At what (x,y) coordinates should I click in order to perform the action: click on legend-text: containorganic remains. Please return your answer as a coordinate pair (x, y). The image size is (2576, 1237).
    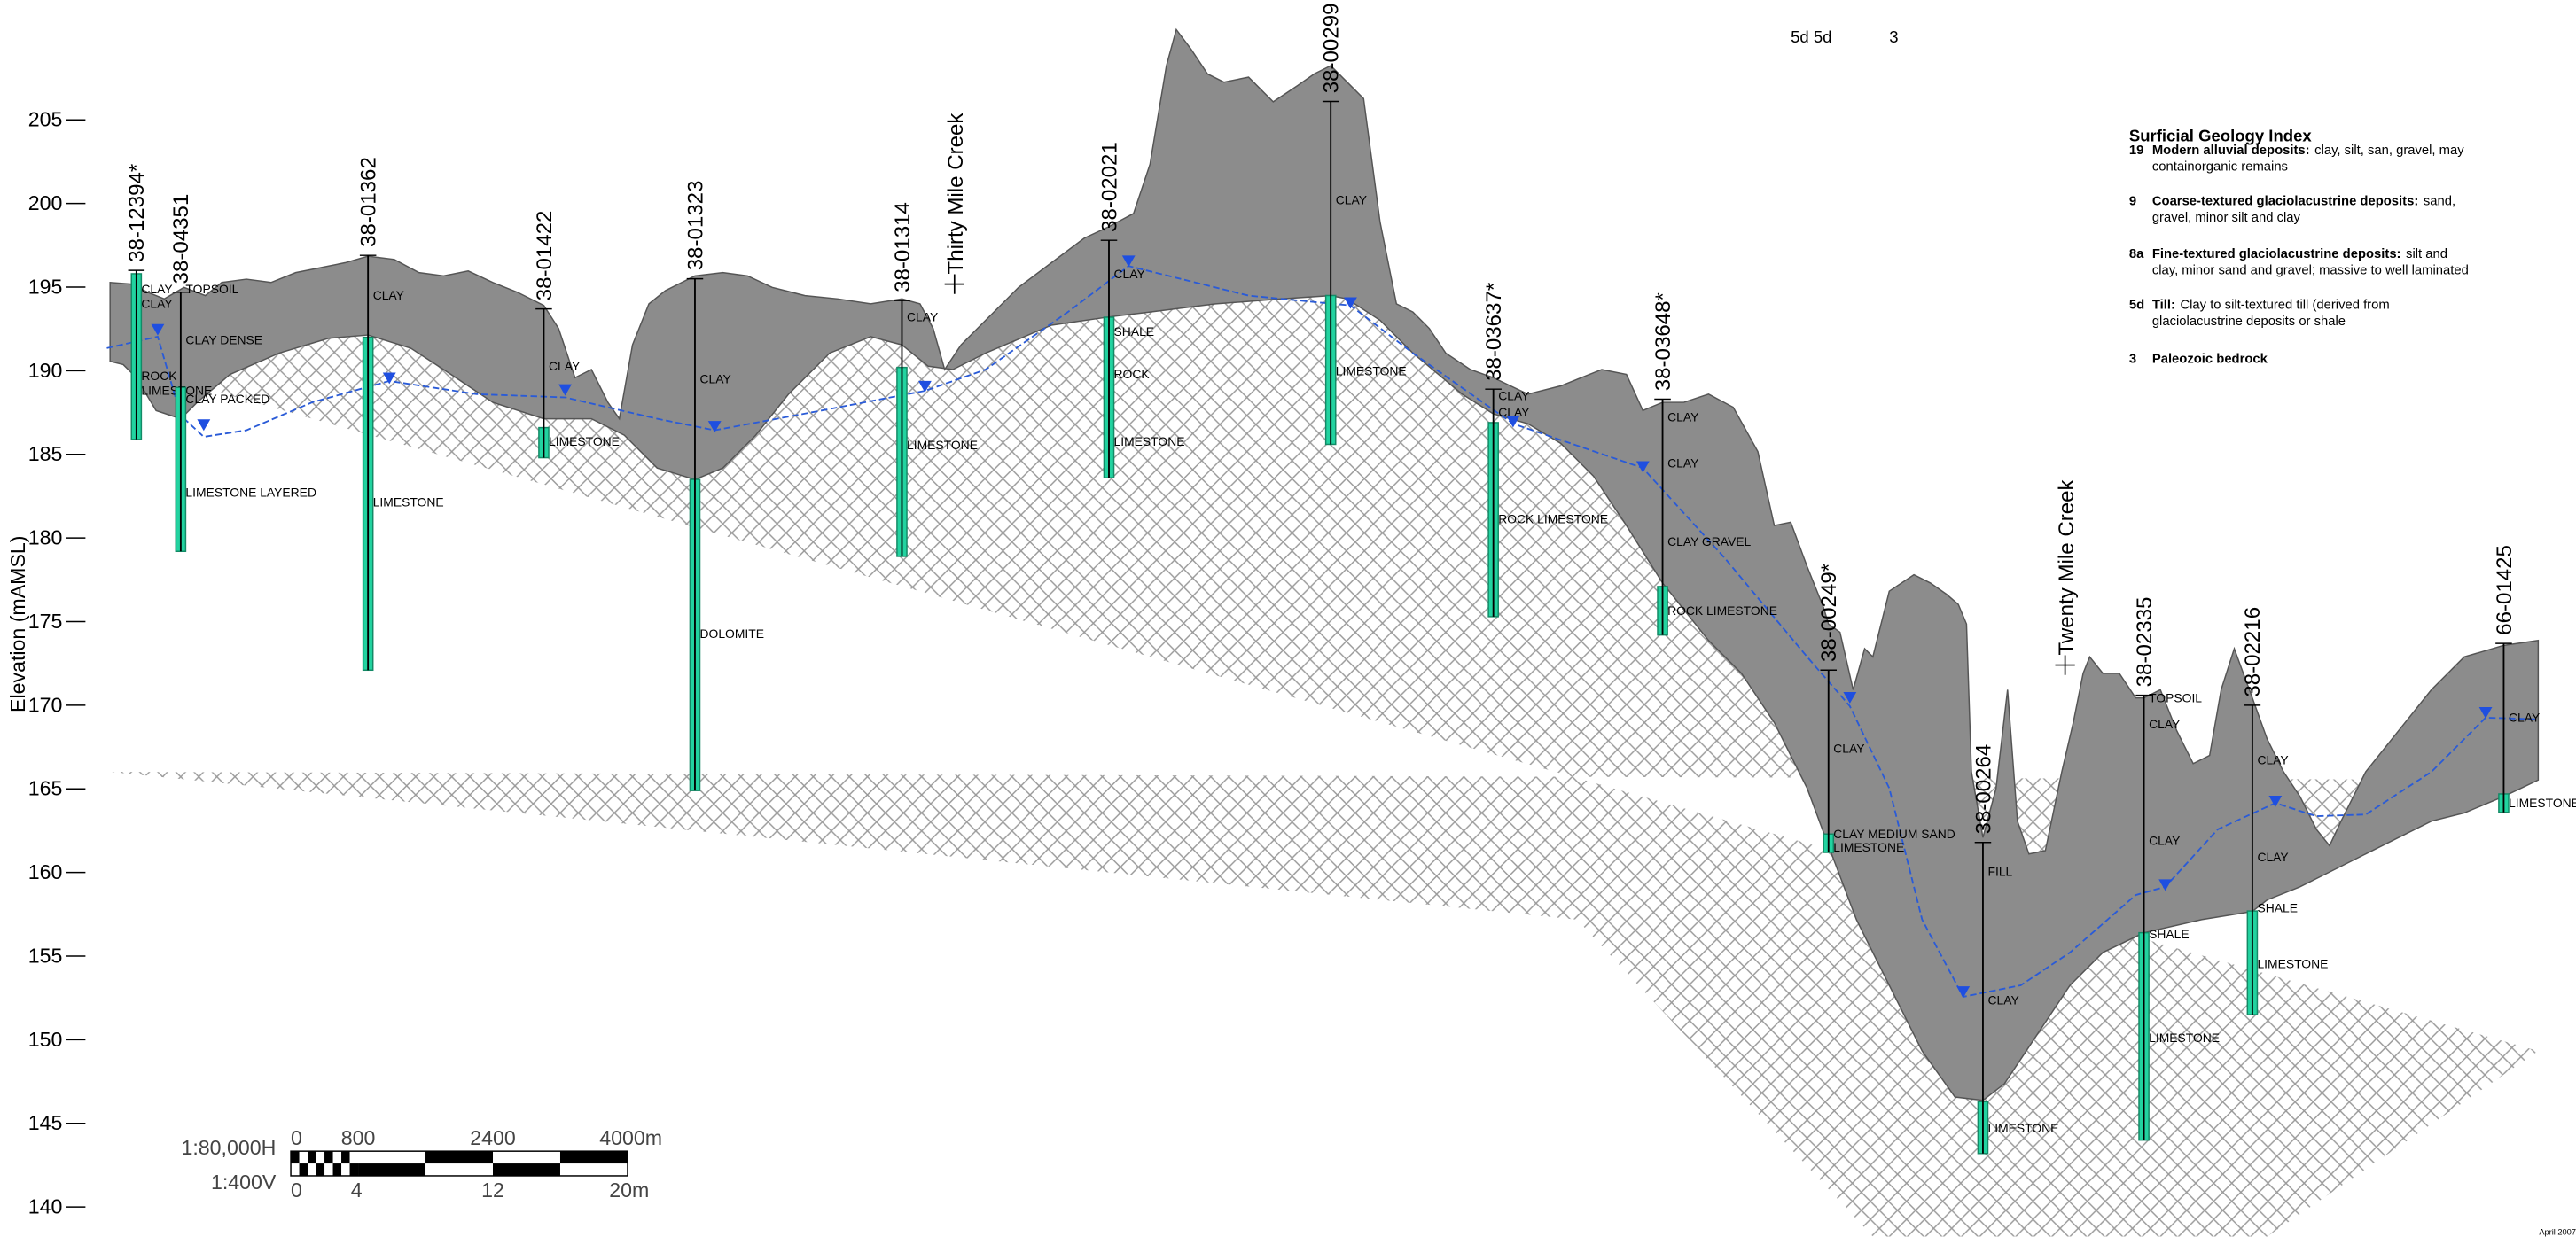
    Looking at the image, I should click on (2220, 167).